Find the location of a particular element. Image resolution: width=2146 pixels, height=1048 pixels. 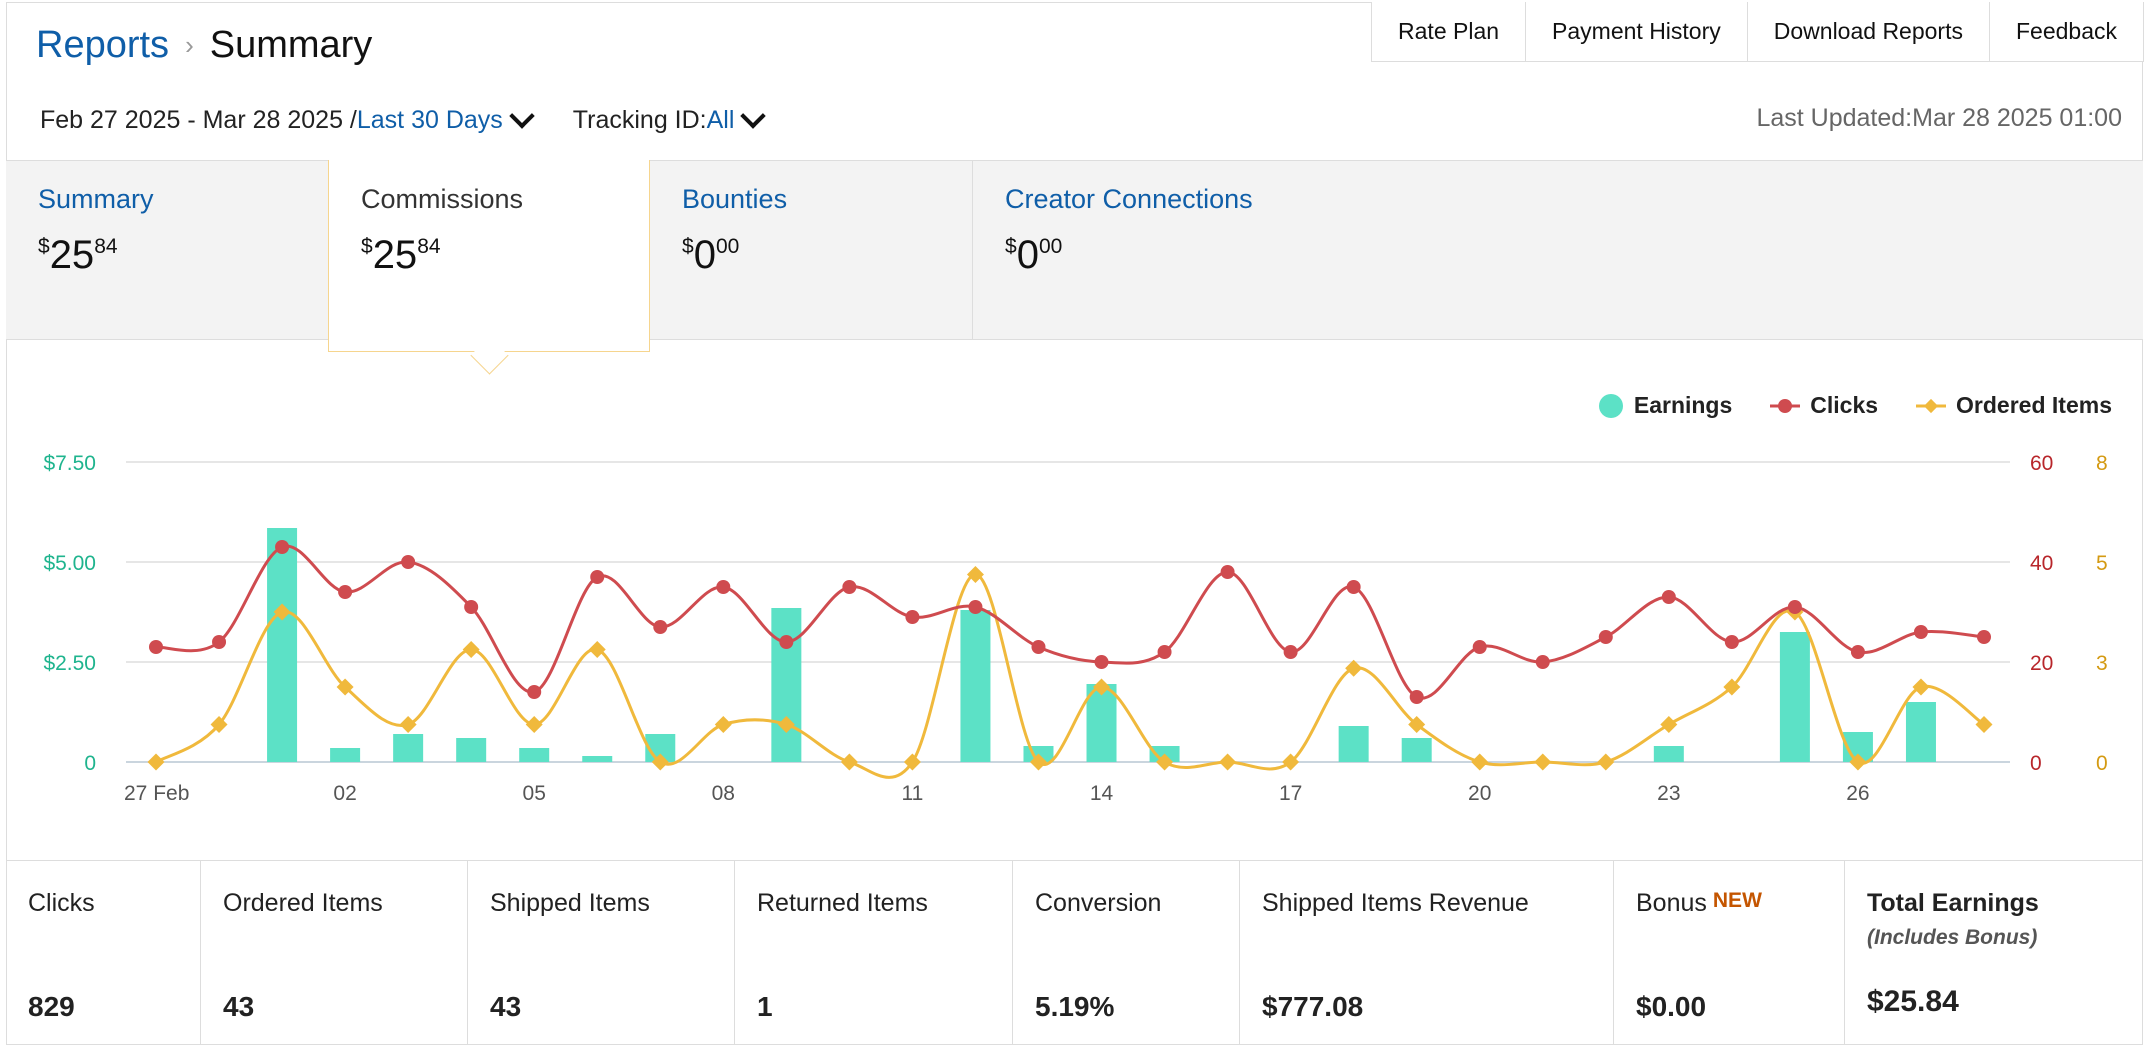

tab-label: Bounties is located at coordinates (735, 199).